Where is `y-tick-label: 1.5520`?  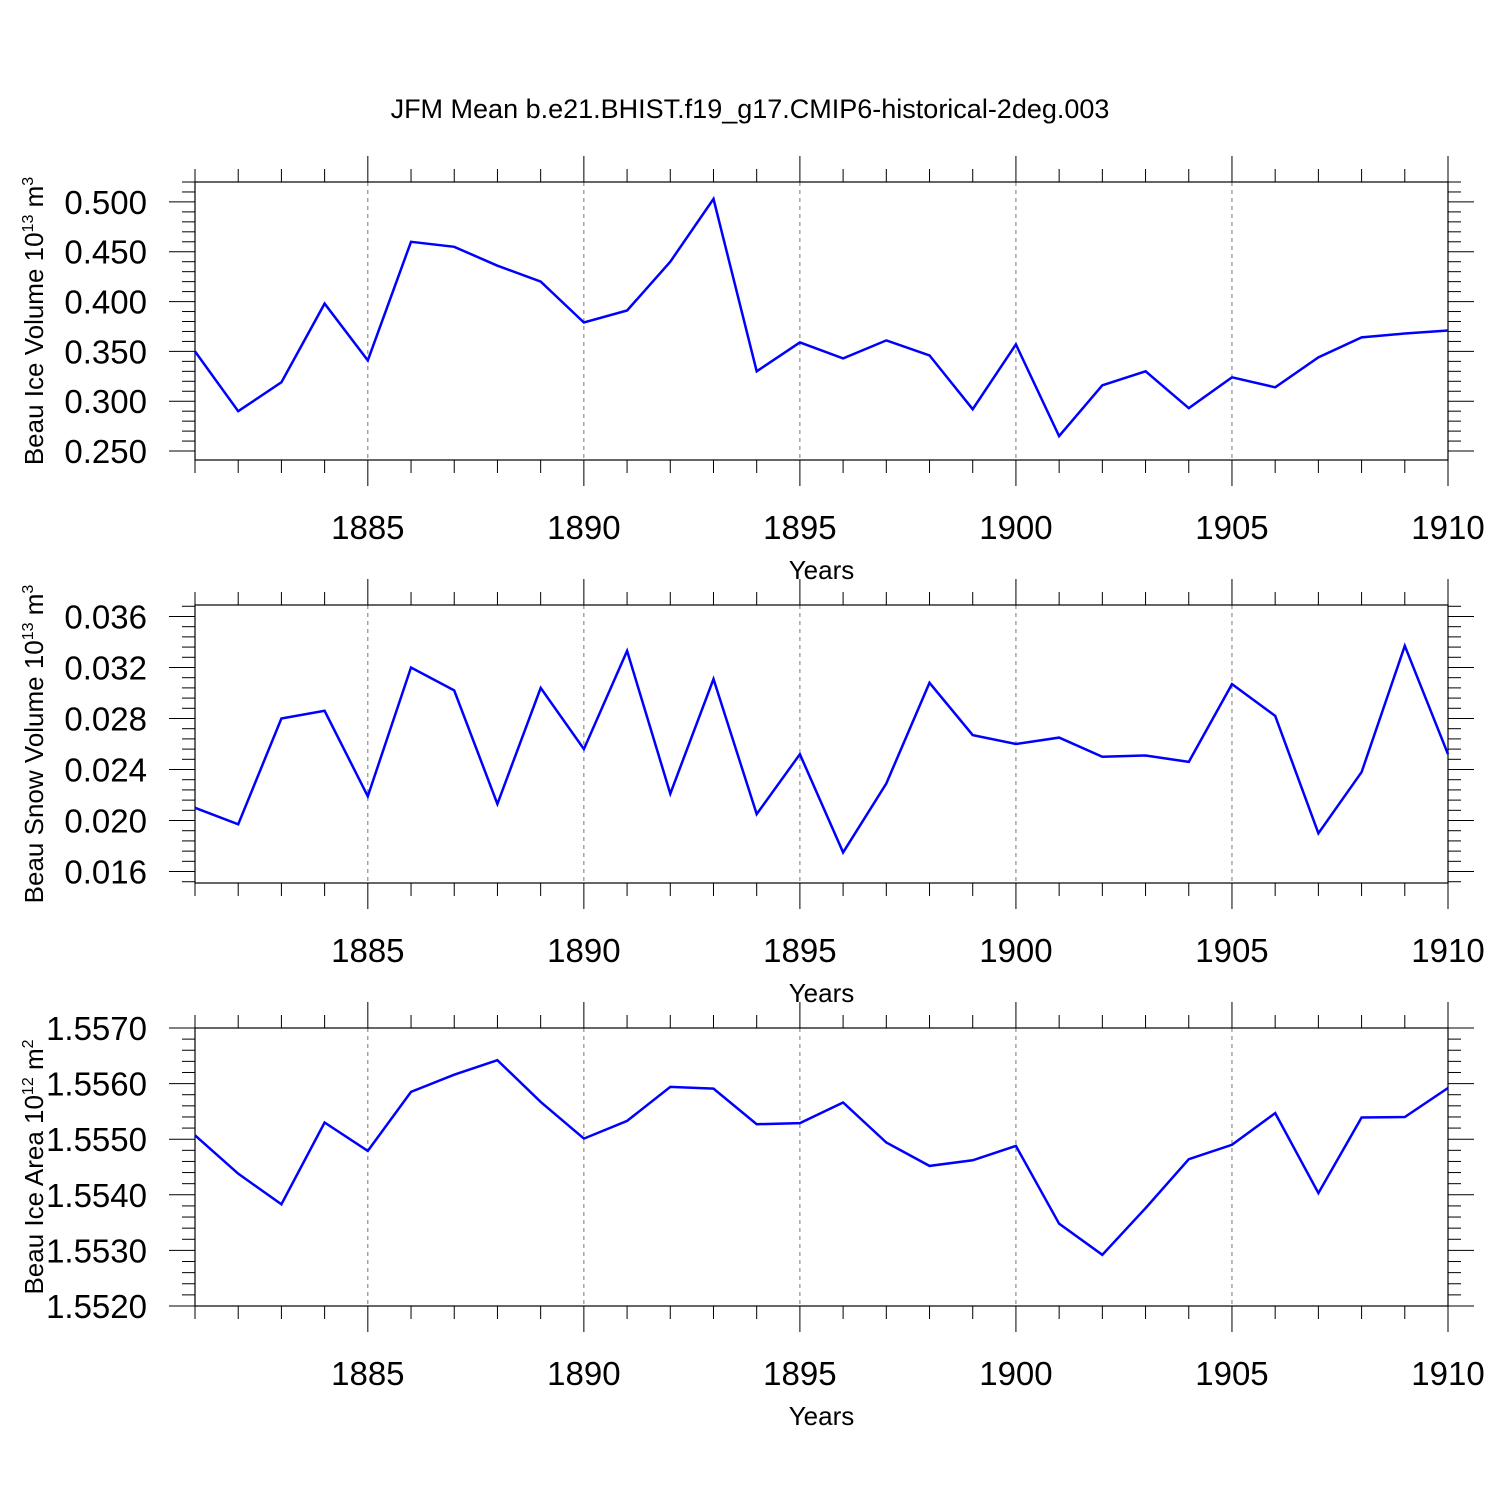
y-tick-label: 1.5520 is located at coordinates (96, 1306).